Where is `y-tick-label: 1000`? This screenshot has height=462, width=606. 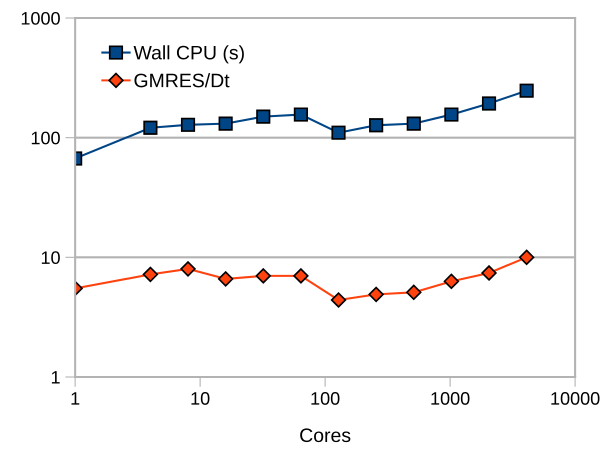 y-tick-label: 1000 is located at coordinates (41, 18).